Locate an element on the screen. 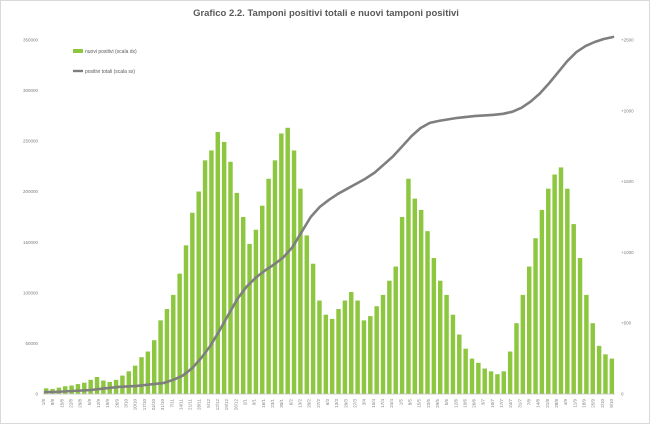 The height and width of the screenshot is (425, 650). x-tick-label: 9/1 is located at coordinates (254, 402).